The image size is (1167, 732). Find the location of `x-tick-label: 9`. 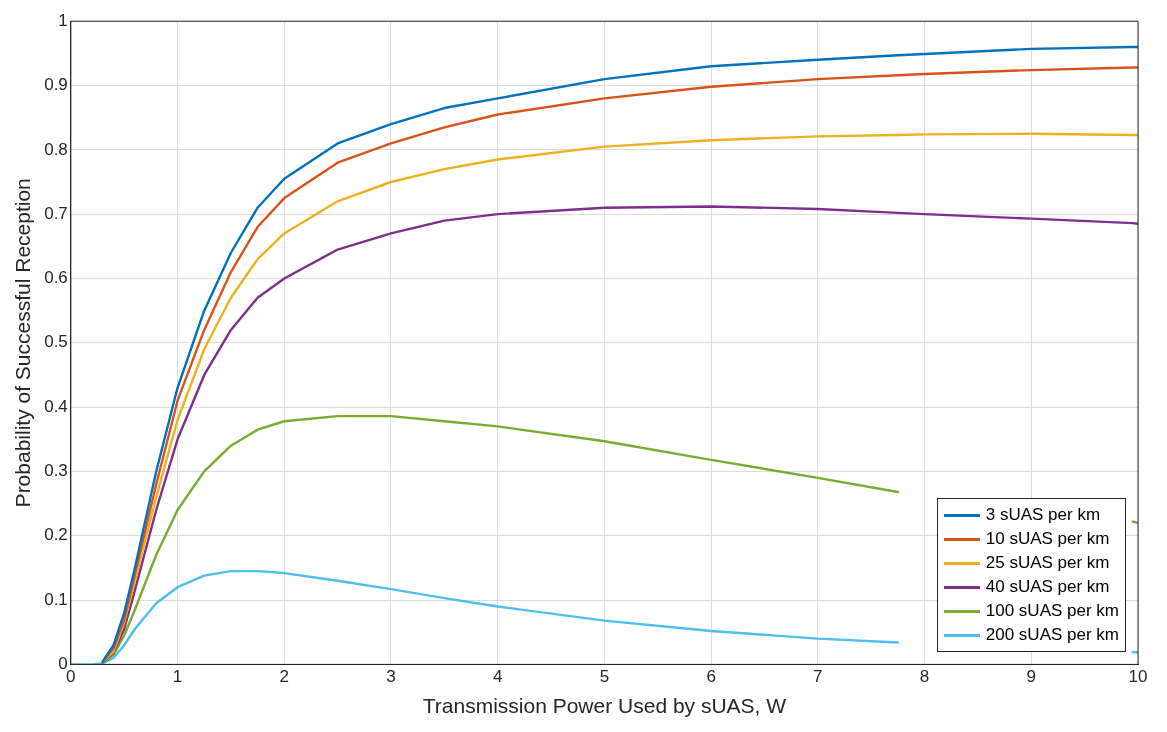

x-tick-label: 9 is located at coordinates (1031, 677).